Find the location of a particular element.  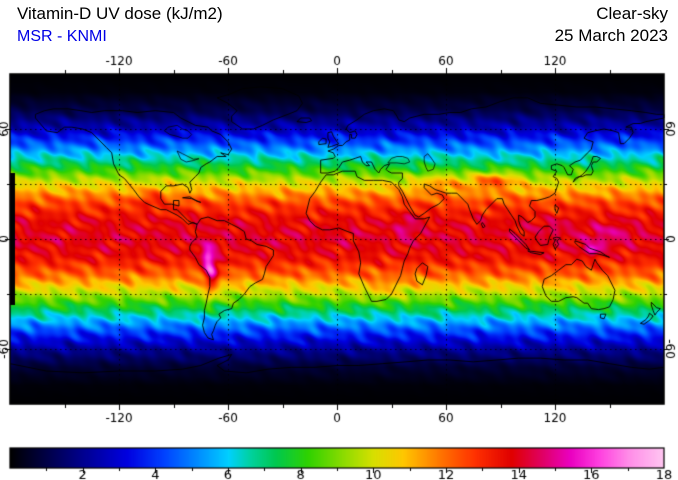

condition-label: Clear-sky is located at coordinates (632, 13).